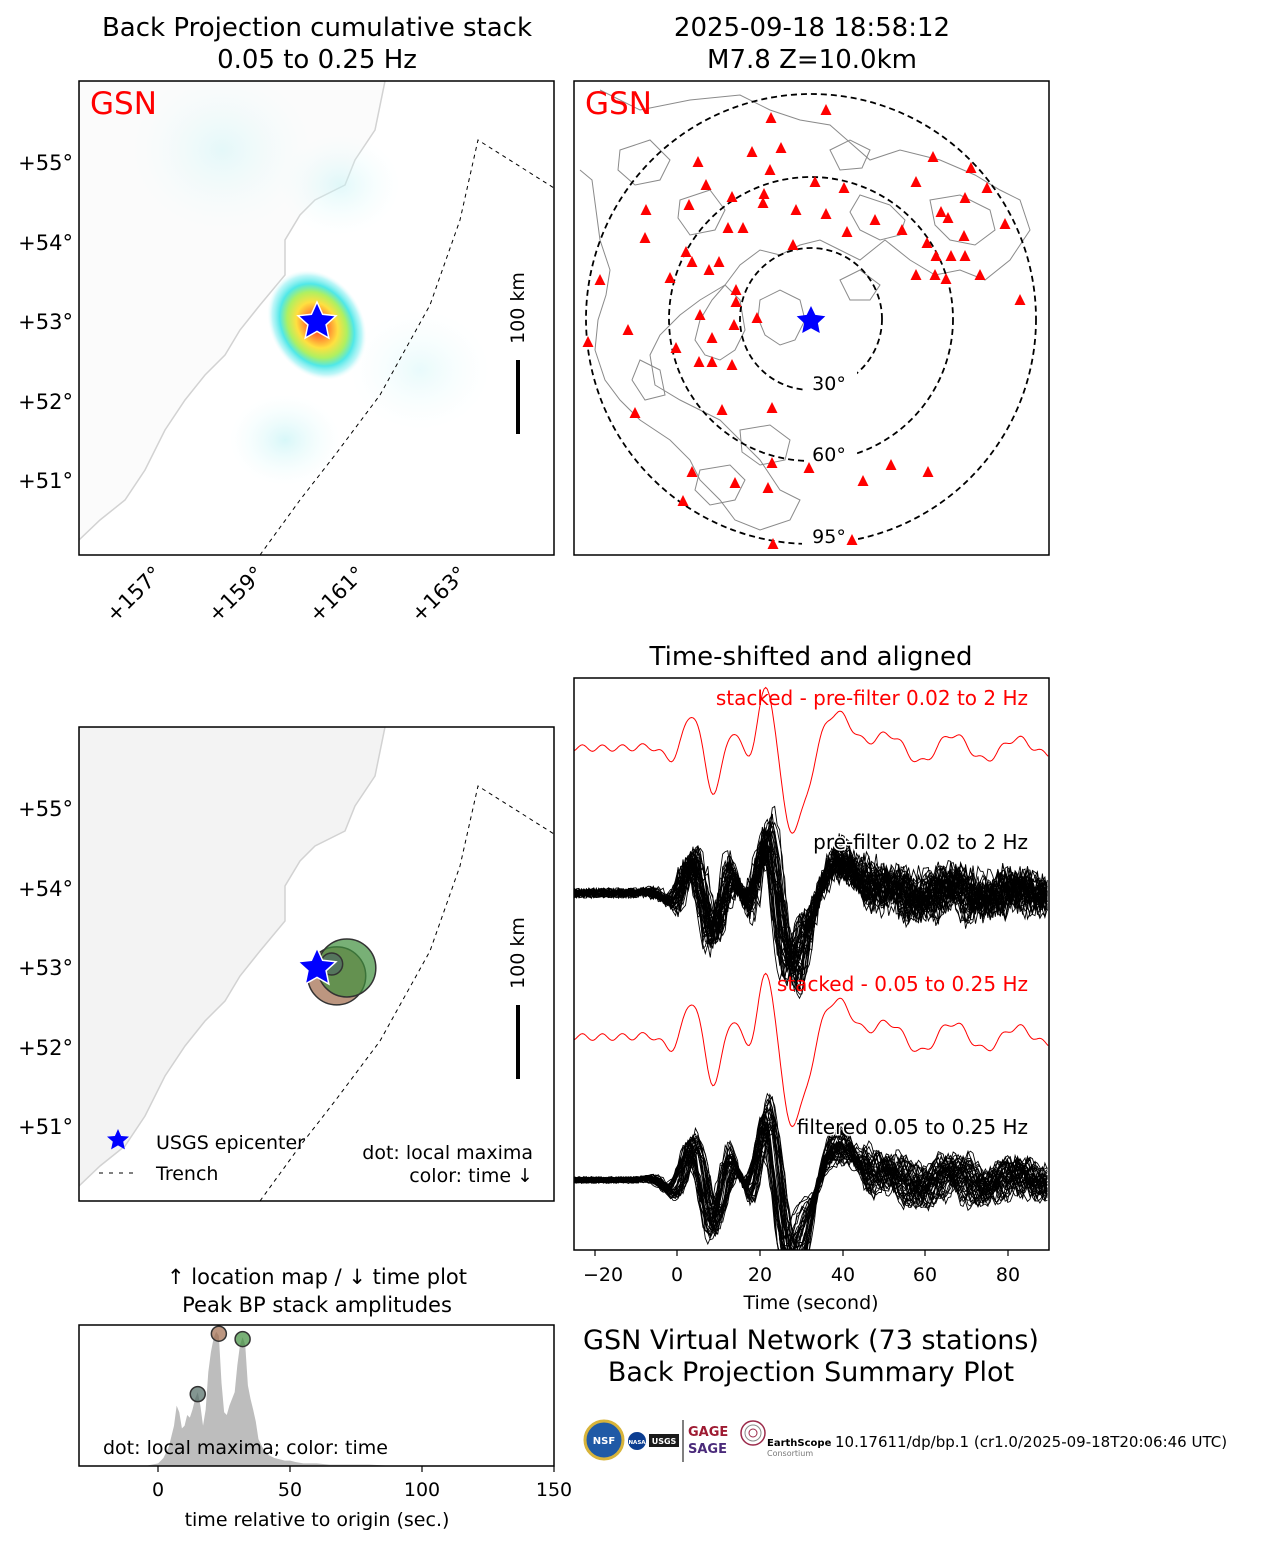  I want to click on wave-tick: 40, so click(843, 1275).